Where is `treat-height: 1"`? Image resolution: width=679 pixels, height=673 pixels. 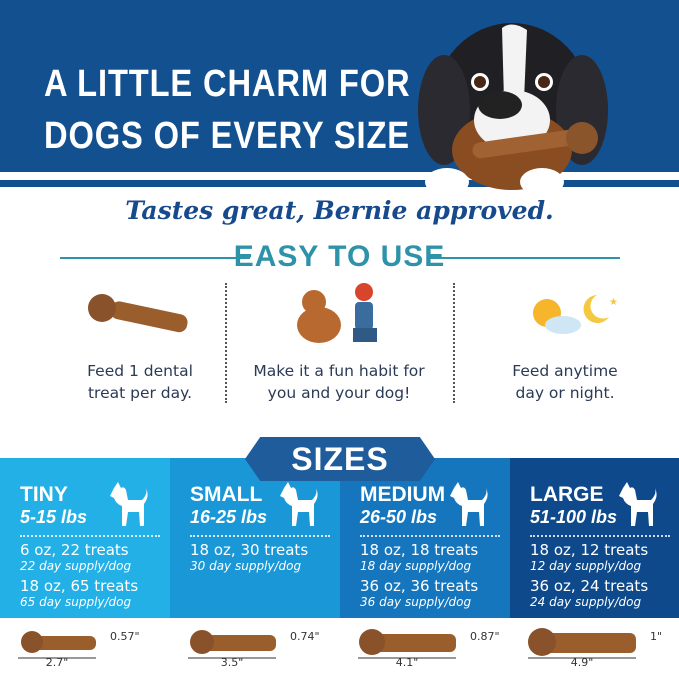 treat-height: 1" is located at coordinates (656, 636).